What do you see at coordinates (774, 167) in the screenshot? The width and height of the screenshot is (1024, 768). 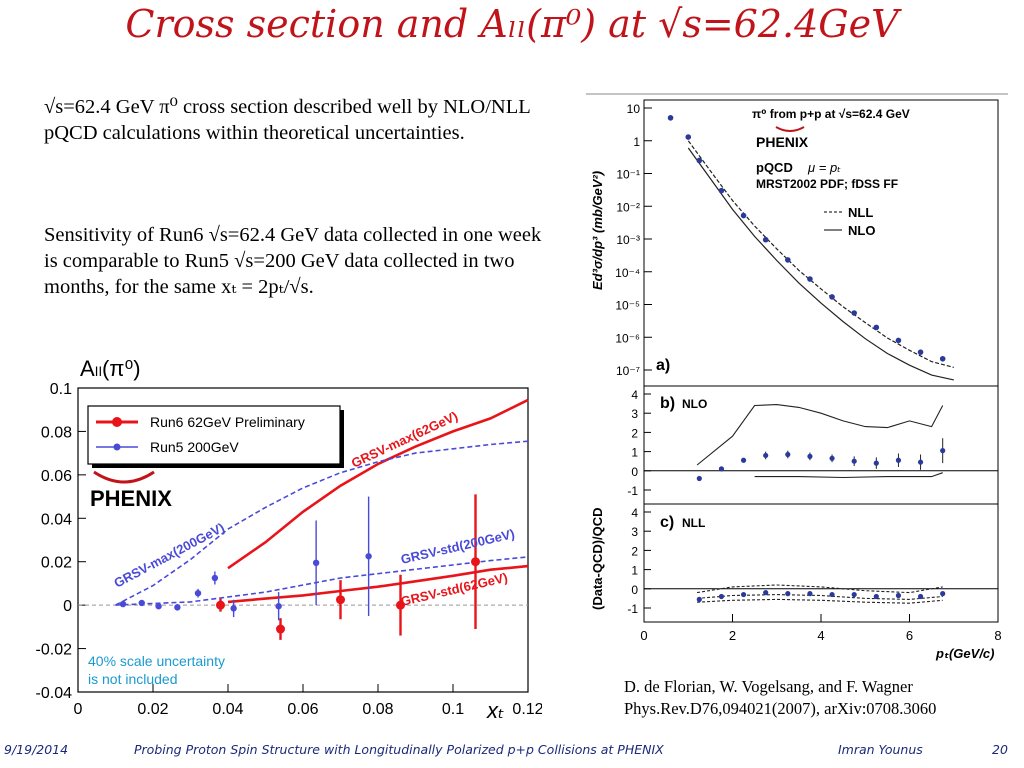 I see `panel-a-legend-pqcd: pQCD` at bounding box center [774, 167].